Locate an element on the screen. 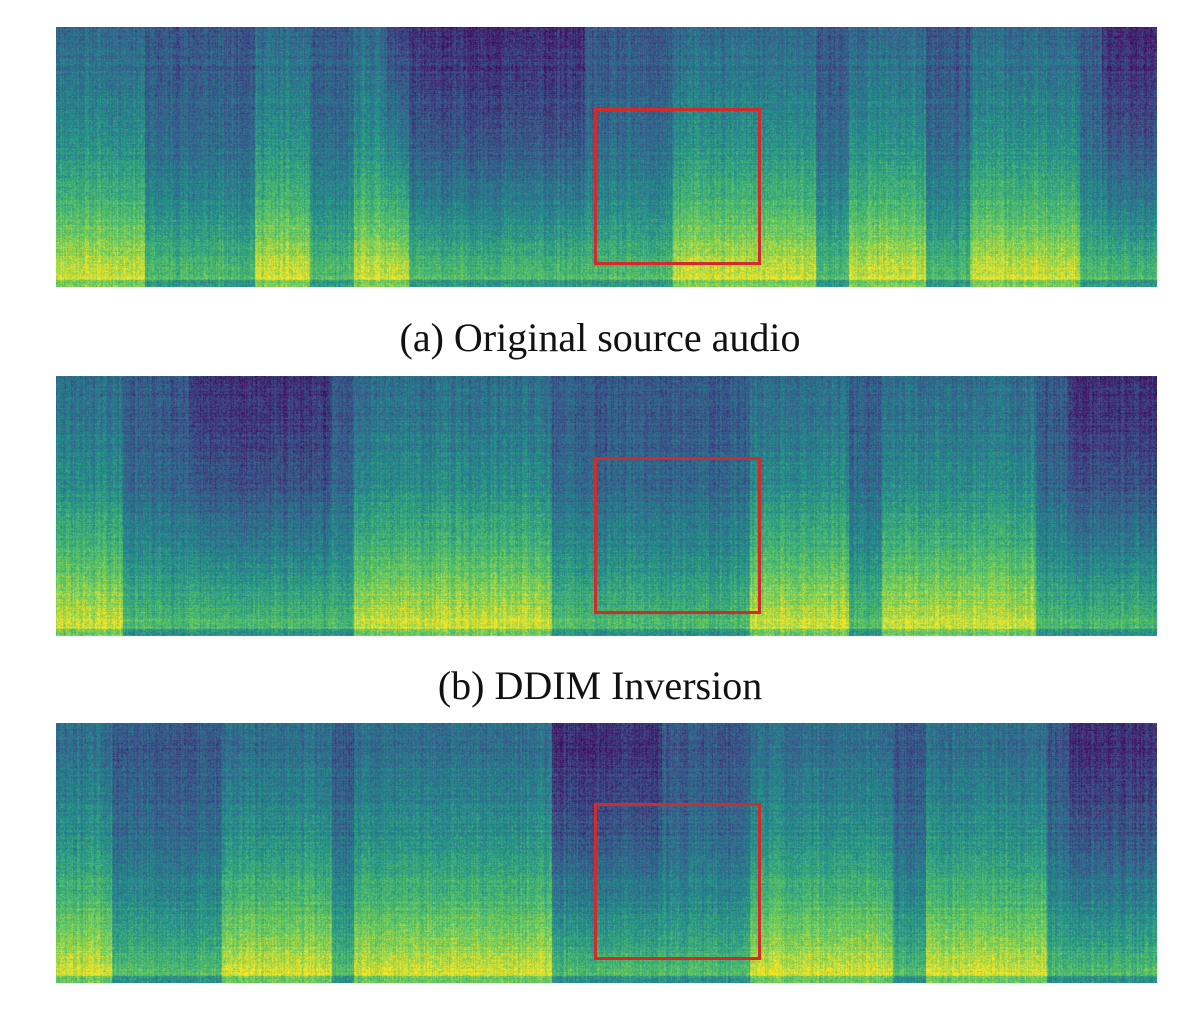 This screenshot has width=1200, height=1010. highlight-box-c is located at coordinates (677, 881).